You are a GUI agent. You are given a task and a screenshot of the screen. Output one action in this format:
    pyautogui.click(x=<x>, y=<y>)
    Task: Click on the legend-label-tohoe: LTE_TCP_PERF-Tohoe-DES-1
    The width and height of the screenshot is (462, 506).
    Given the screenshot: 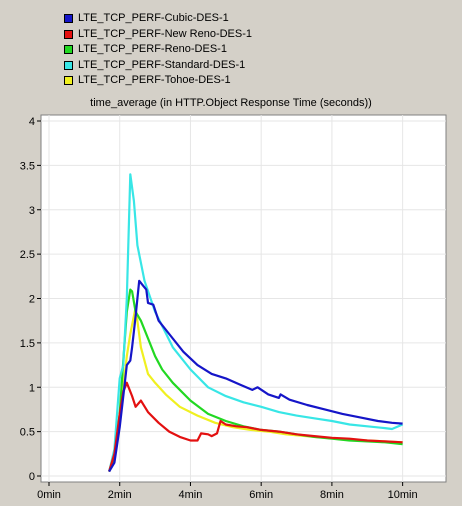 What is the action you would take?
    pyautogui.click(x=154, y=80)
    